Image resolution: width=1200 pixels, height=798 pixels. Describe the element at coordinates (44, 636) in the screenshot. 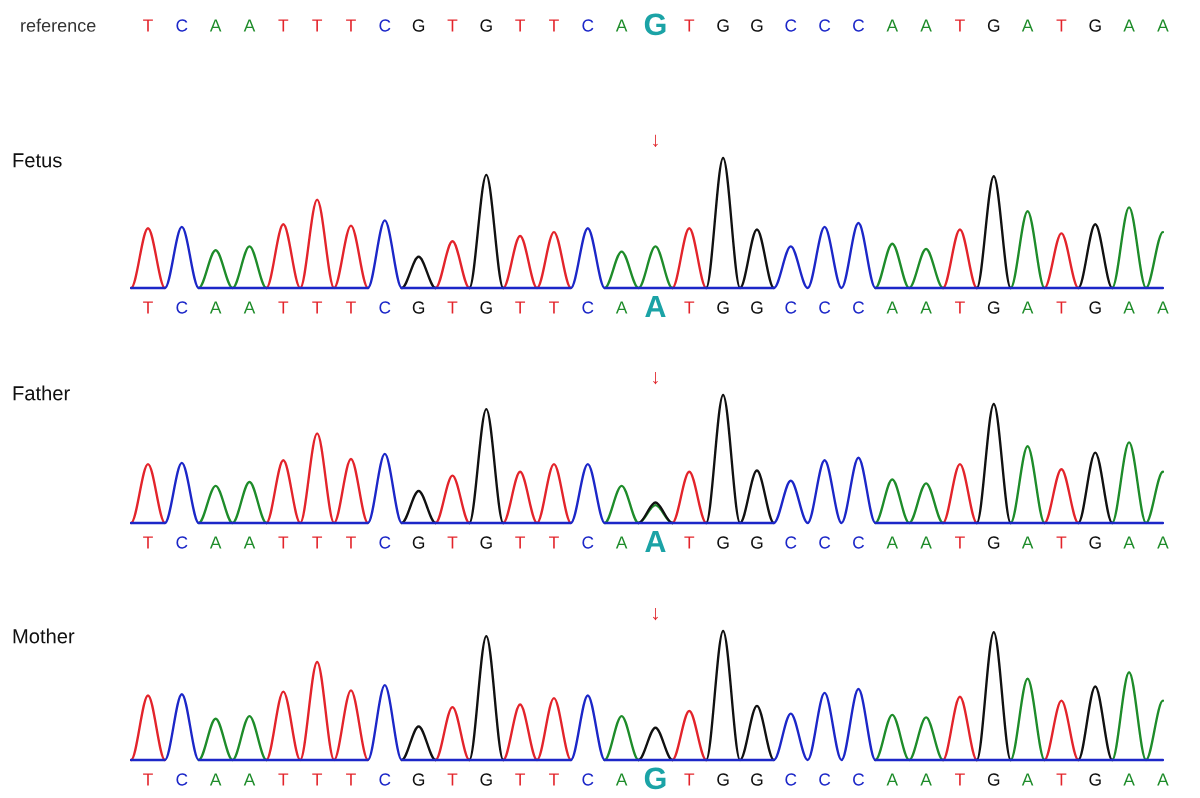

I see `chart-title: Mother` at that location.